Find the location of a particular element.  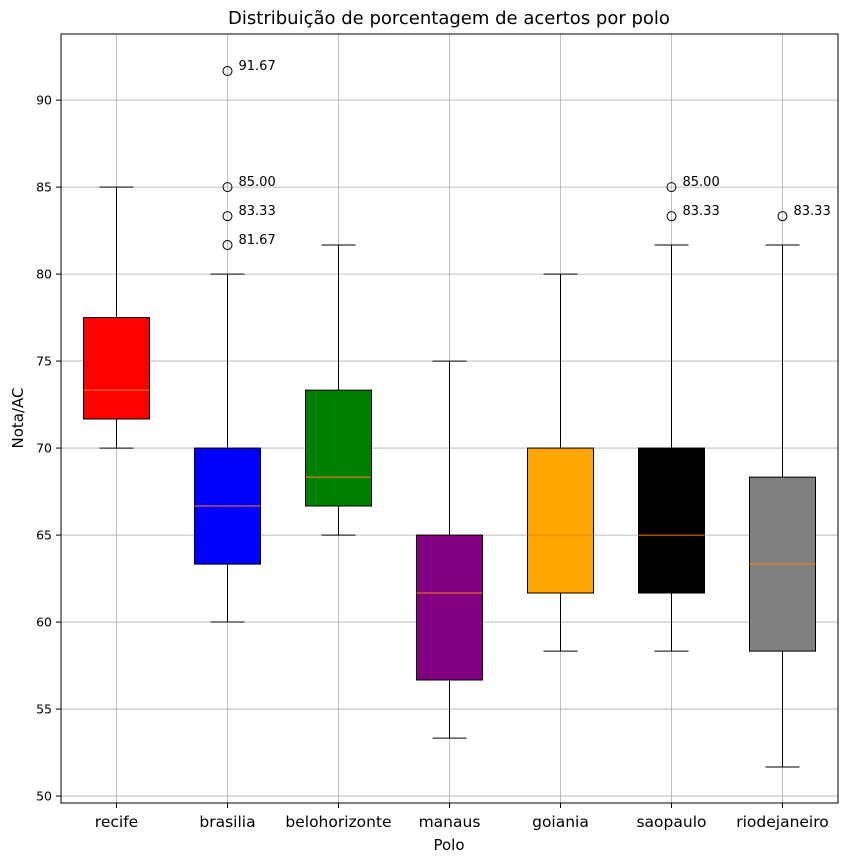

y-tick-label: 75 is located at coordinates (44, 361).